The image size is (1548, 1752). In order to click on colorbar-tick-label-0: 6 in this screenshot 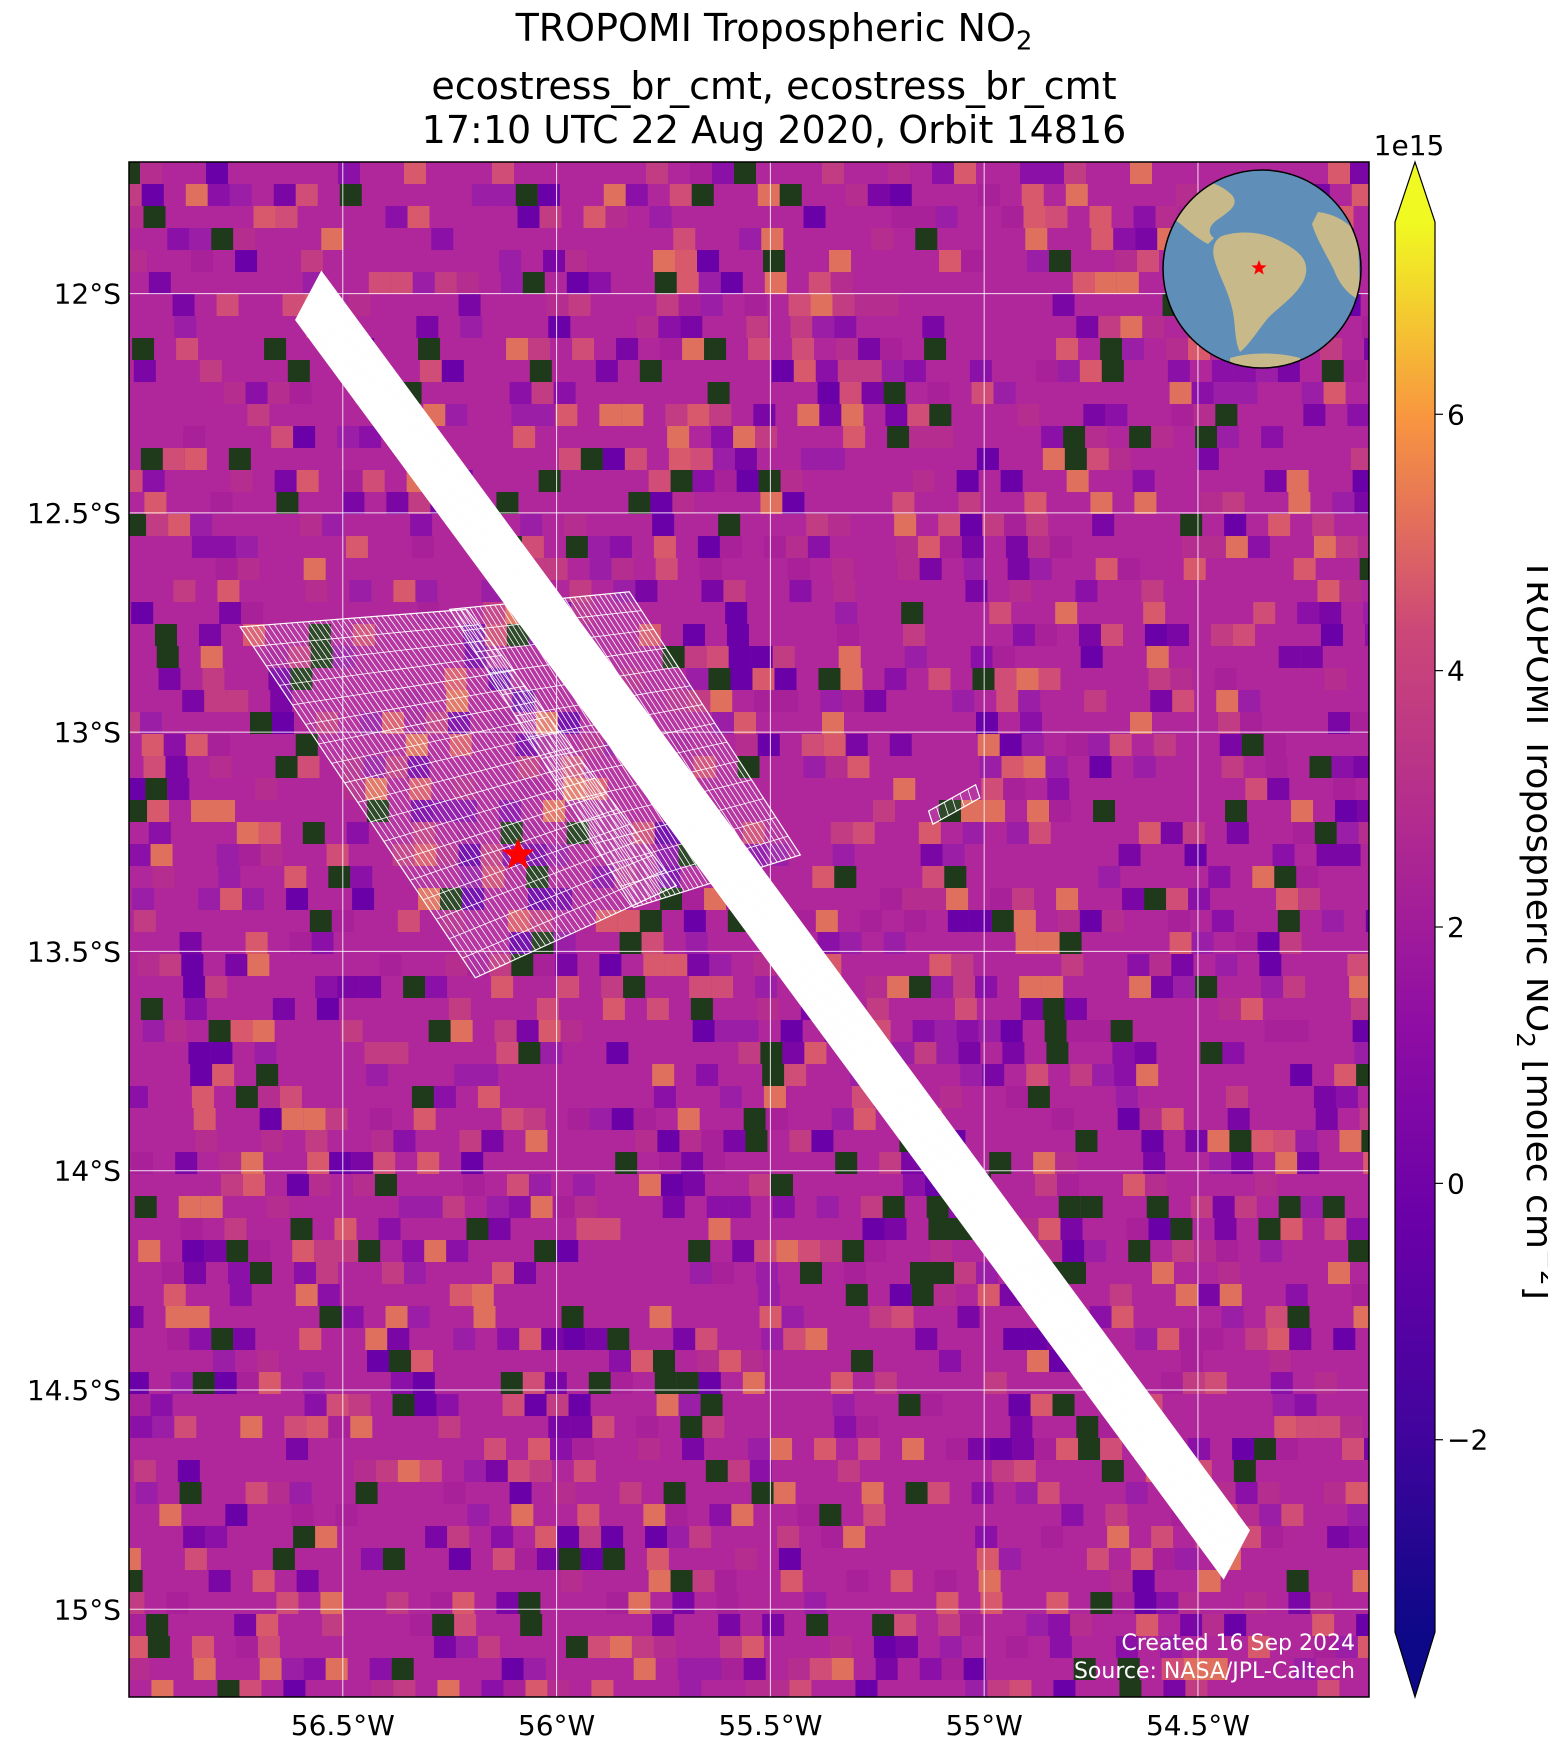, I will do `click(1456, 414)`.